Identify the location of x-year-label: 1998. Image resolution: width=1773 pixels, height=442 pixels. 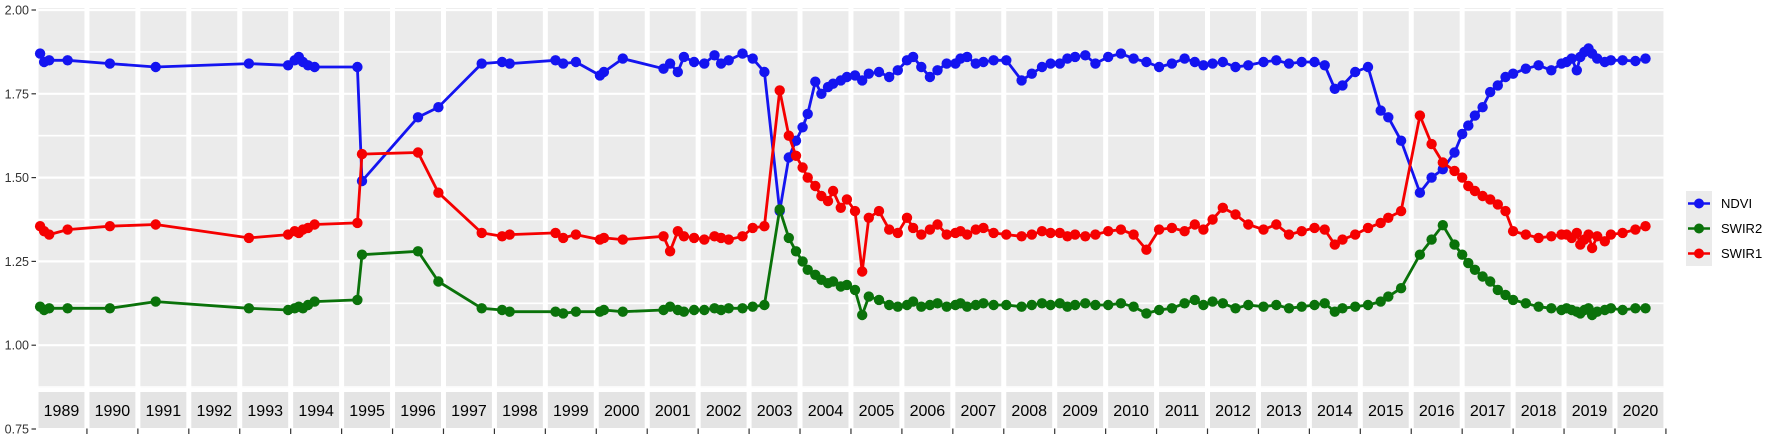
(520, 411).